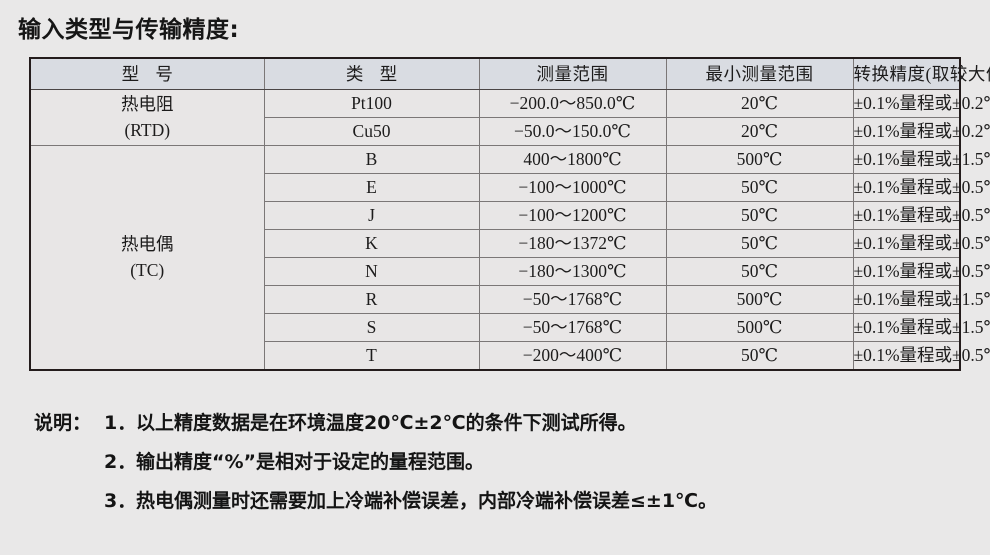  Describe the element at coordinates (147, 73) in the screenshot. I see `column-header-model: 型 号` at that location.